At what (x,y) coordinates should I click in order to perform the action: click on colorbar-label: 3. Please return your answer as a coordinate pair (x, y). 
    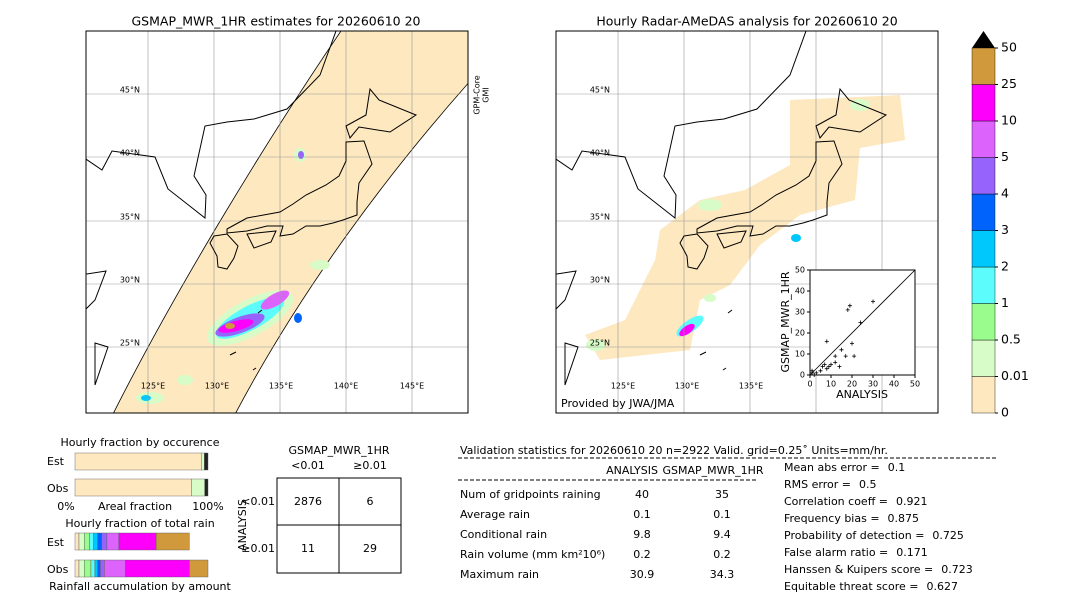
    Looking at the image, I should click on (1005, 229).